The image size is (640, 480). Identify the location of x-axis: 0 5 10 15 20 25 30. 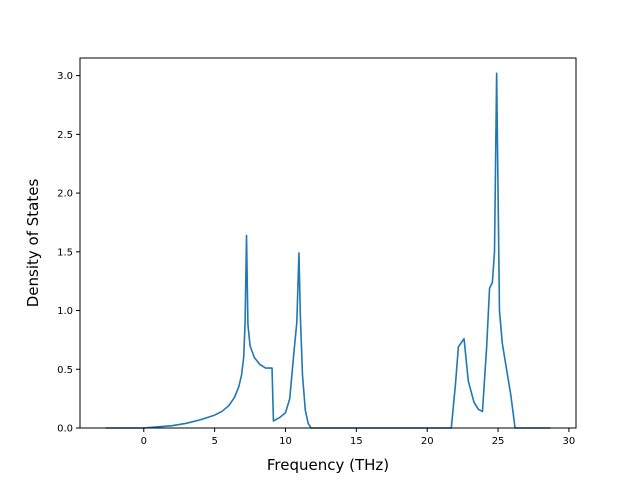
(358, 437).